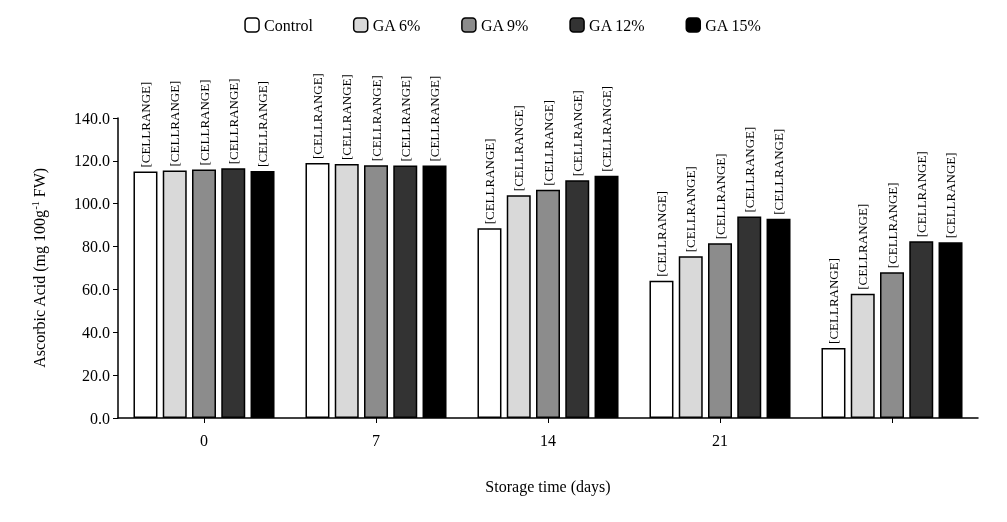  What do you see at coordinates (96, 289) in the screenshot?
I see `y-tick-label: 60.0` at bounding box center [96, 289].